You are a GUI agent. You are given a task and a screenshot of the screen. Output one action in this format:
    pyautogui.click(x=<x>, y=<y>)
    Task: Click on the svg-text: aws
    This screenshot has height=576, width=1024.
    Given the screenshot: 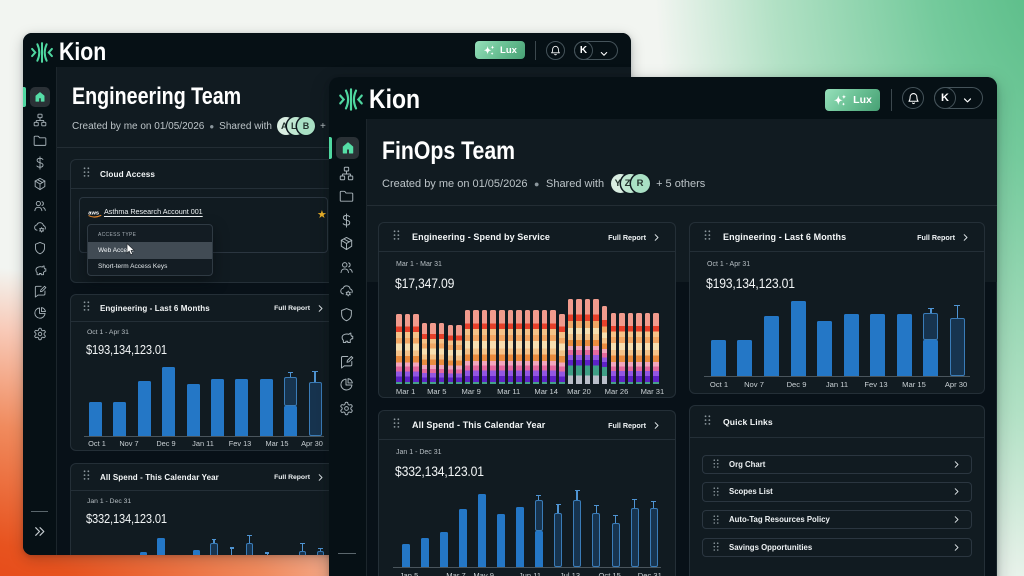 What is the action you would take?
    pyautogui.click(x=93, y=213)
    